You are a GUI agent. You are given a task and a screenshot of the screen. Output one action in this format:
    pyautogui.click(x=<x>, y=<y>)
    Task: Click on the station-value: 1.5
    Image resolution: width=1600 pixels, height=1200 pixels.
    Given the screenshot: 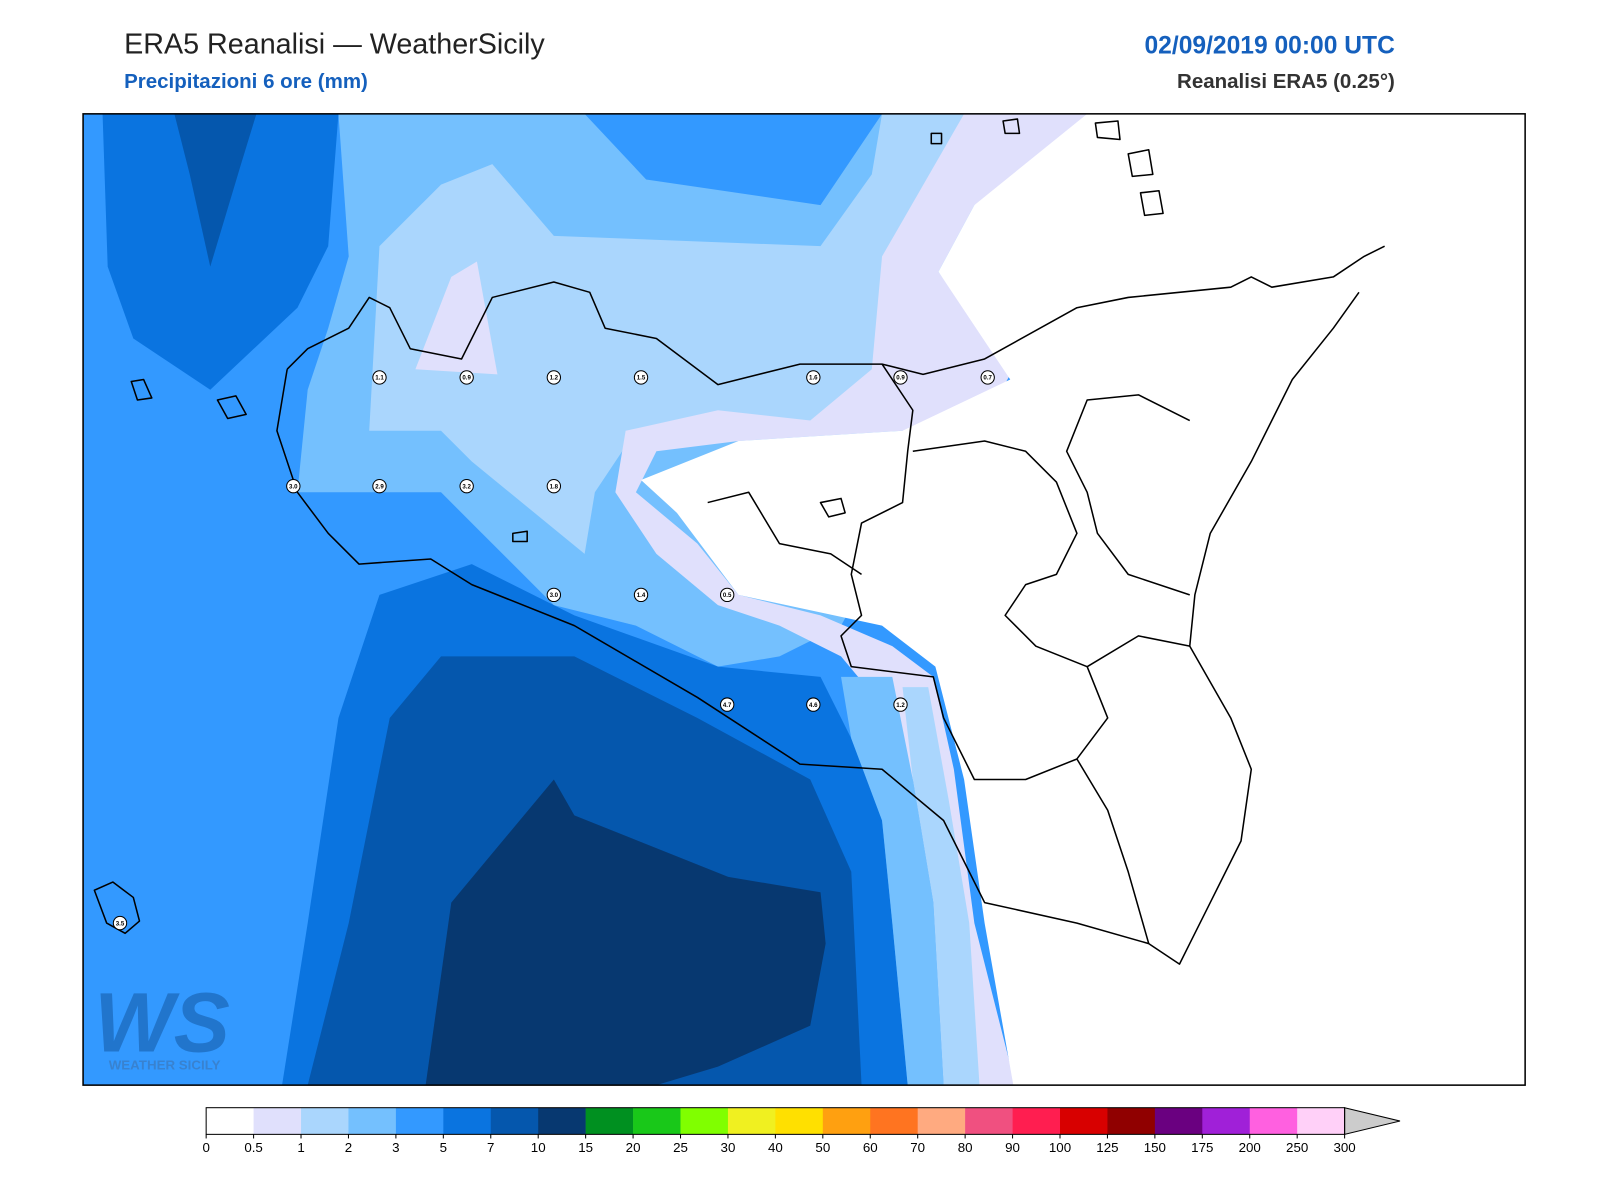 What is the action you would take?
    pyautogui.click(x=641, y=378)
    